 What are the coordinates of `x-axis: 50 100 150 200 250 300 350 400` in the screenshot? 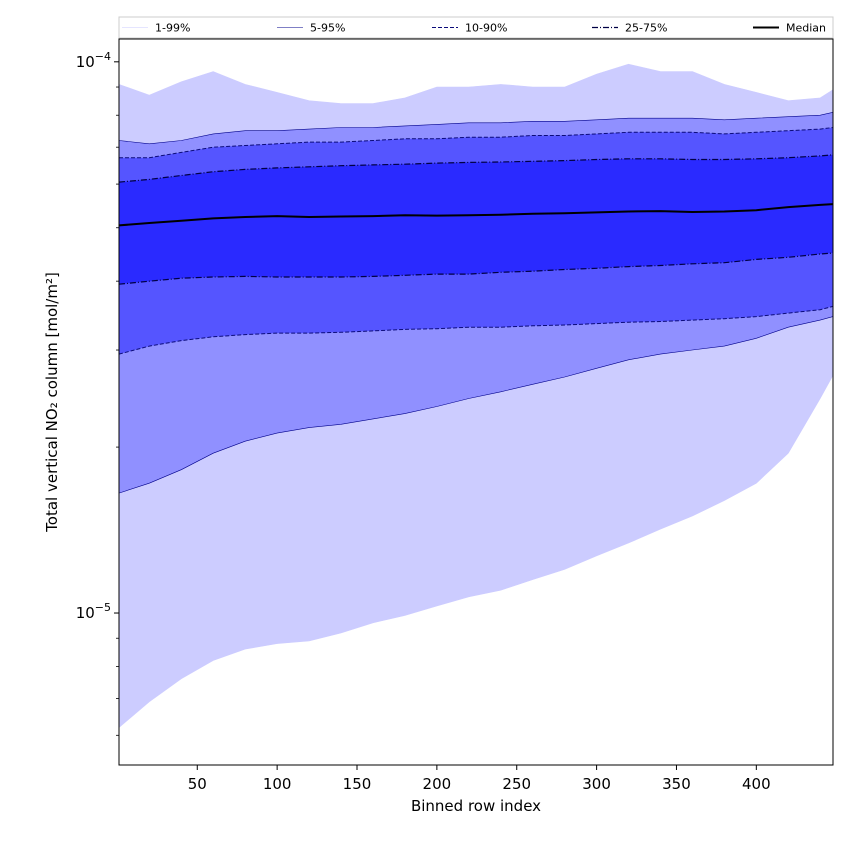 It's located at (479, 779).